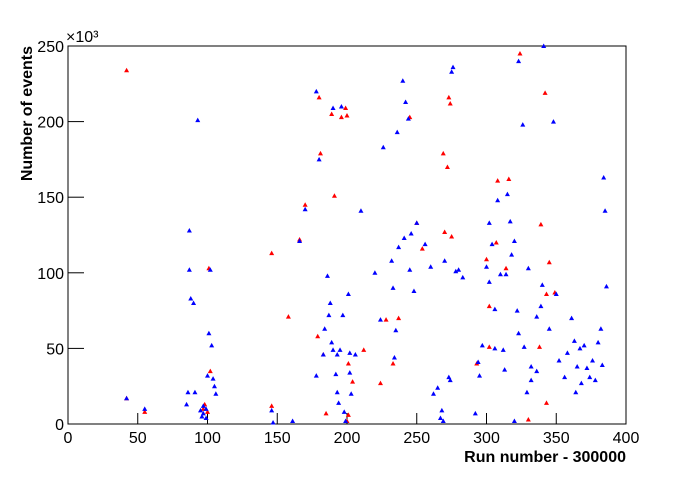 Image resolution: width=696 pixels, height=477 pixels. I want to click on y-multiplier: ×10³, so click(82, 37).